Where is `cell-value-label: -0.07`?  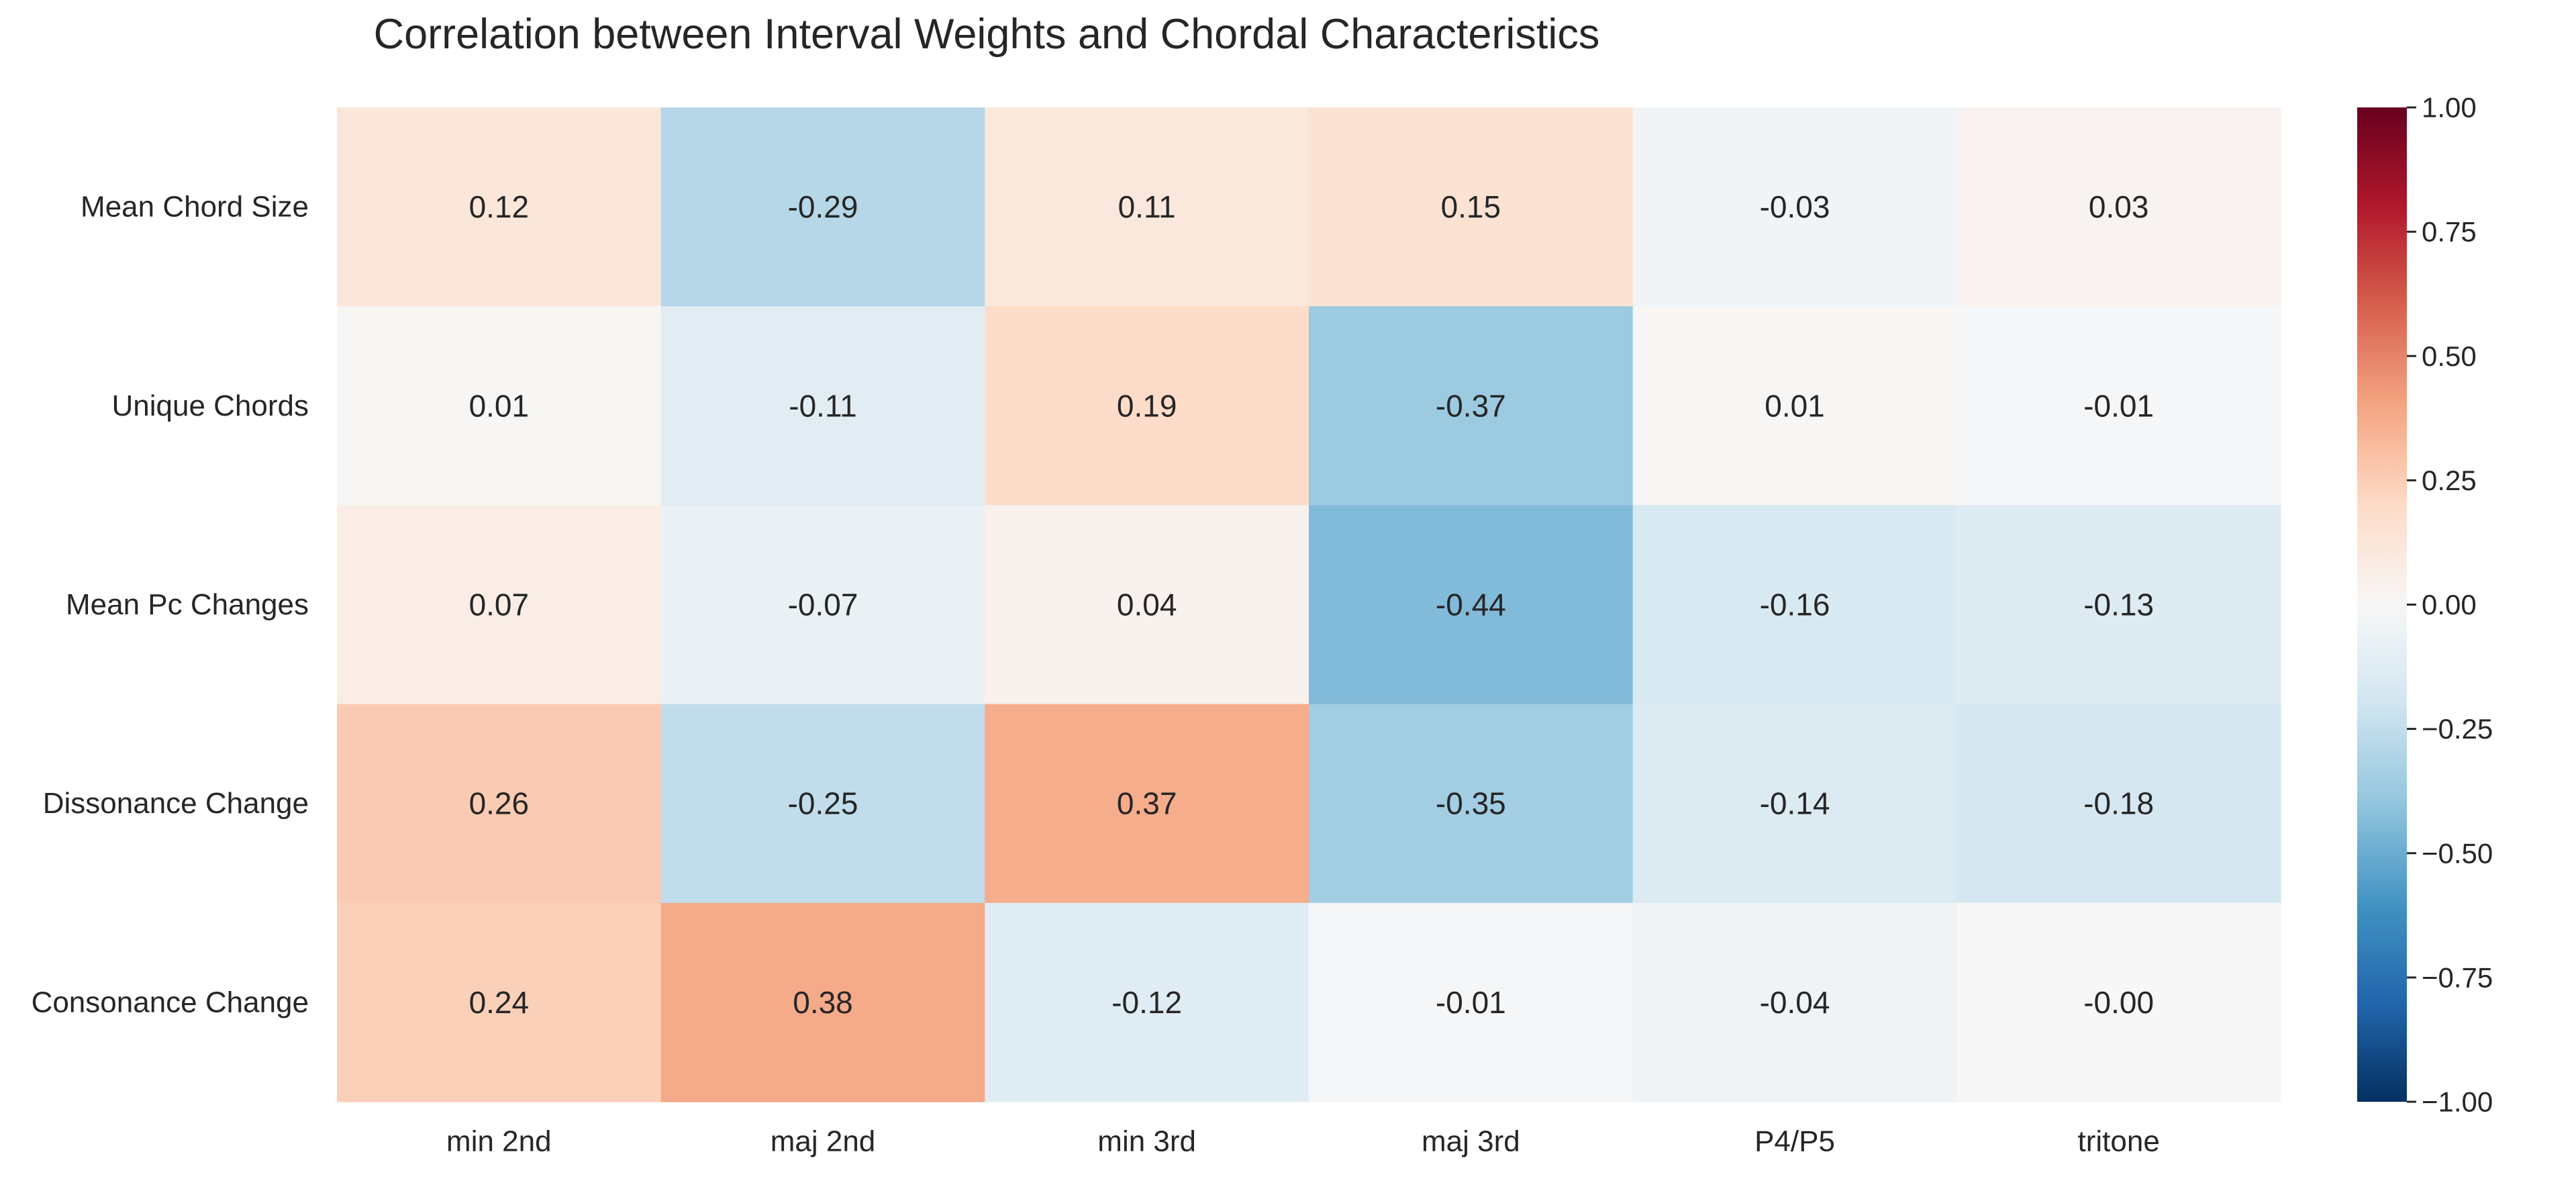 cell-value-label: -0.07 is located at coordinates (823, 604).